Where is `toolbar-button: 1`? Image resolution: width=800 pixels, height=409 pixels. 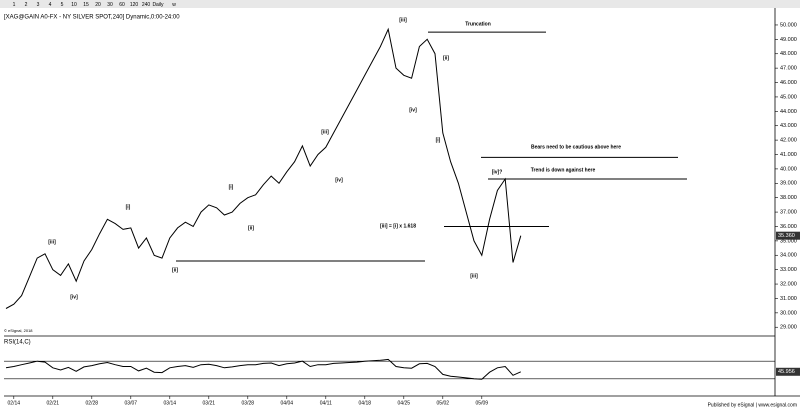
toolbar-button: 1 is located at coordinates (14, 5).